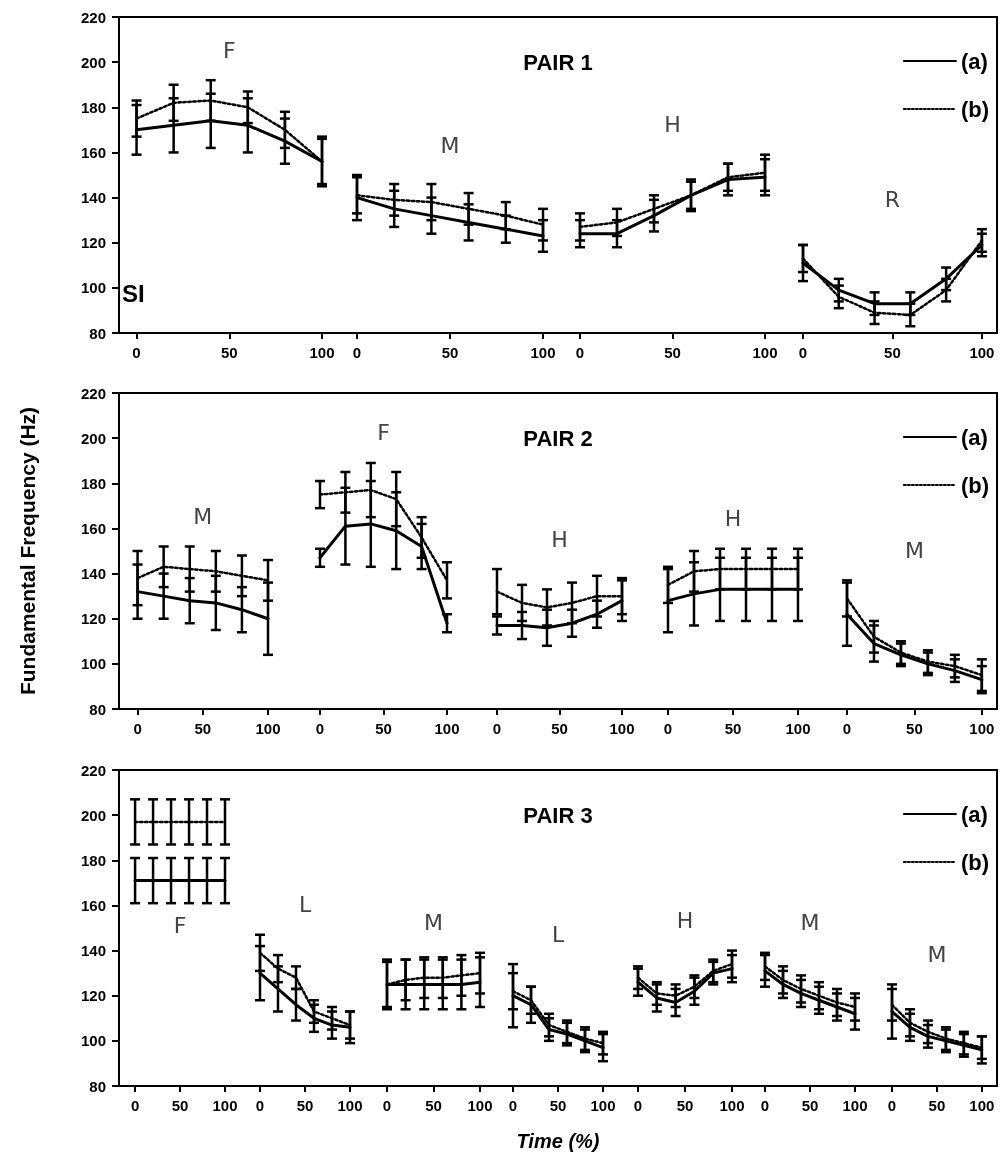 The image size is (1006, 1160). Describe the element at coordinates (558, 62) in the screenshot. I see `text: PAIR 1` at that location.